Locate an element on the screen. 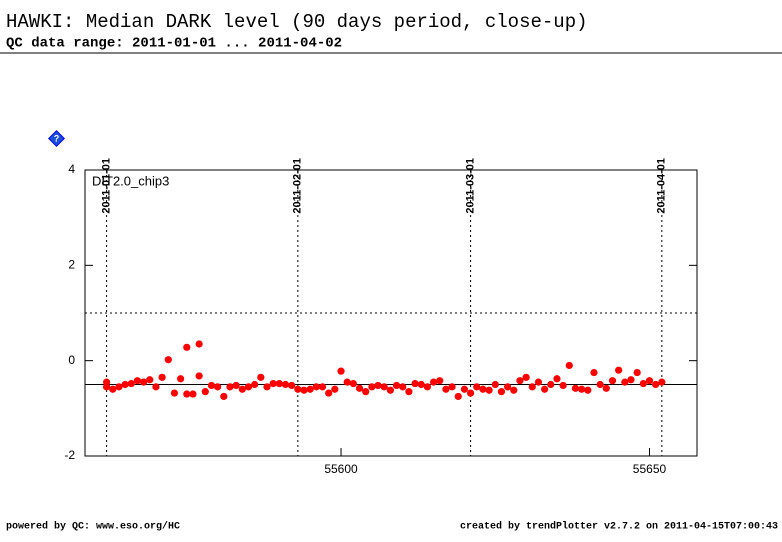 The height and width of the screenshot is (542, 782). y-tick-label: -2 is located at coordinates (69, 455).